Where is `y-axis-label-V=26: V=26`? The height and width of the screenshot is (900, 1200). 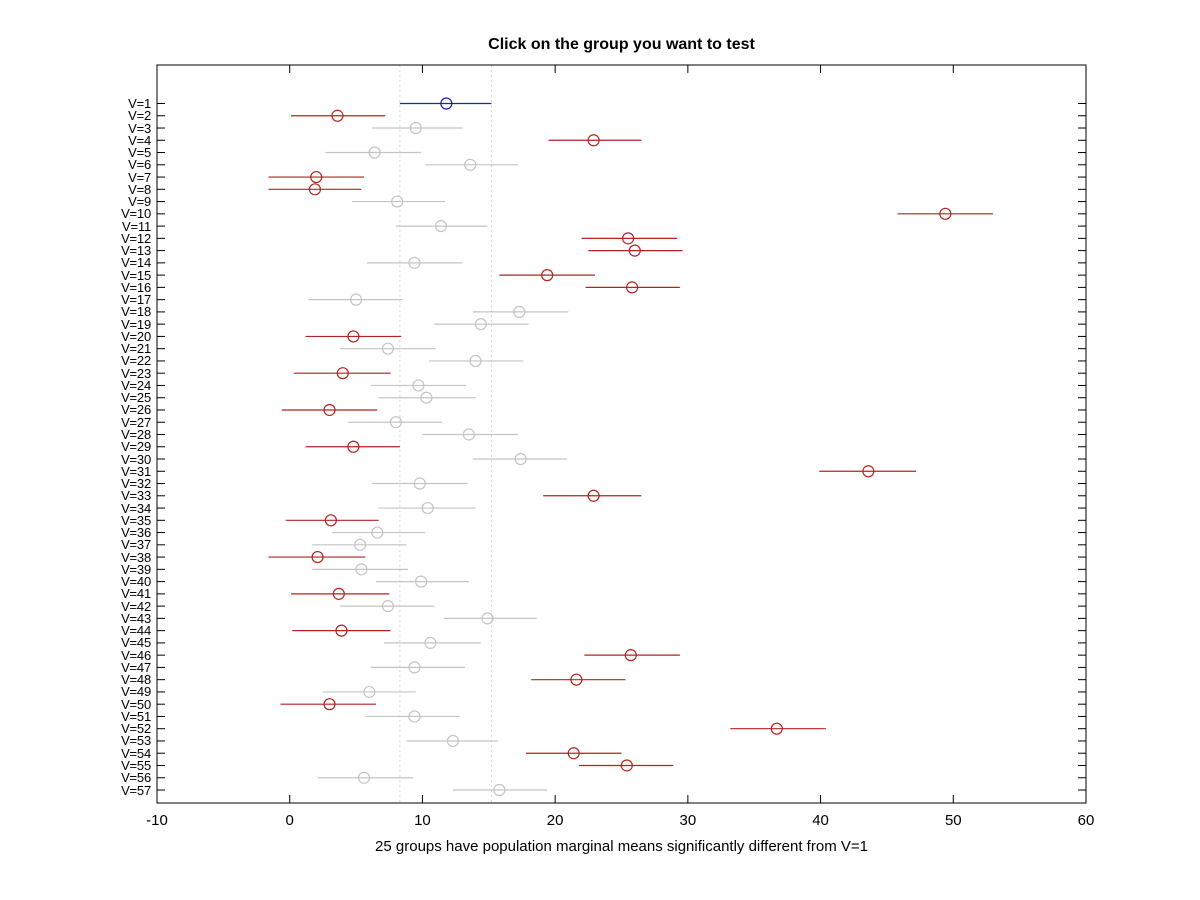
y-axis-label-V=26: V=26 is located at coordinates (136, 410).